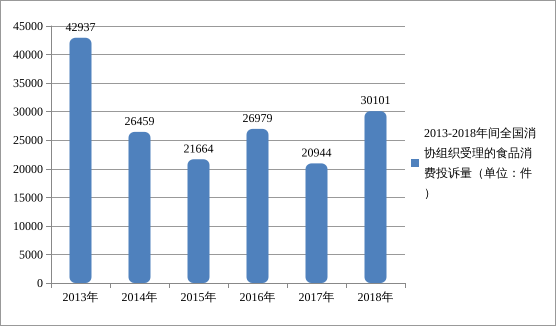 The image size is (556, 326). I want to click on y-tick-label: 30000, so click(28, 111).